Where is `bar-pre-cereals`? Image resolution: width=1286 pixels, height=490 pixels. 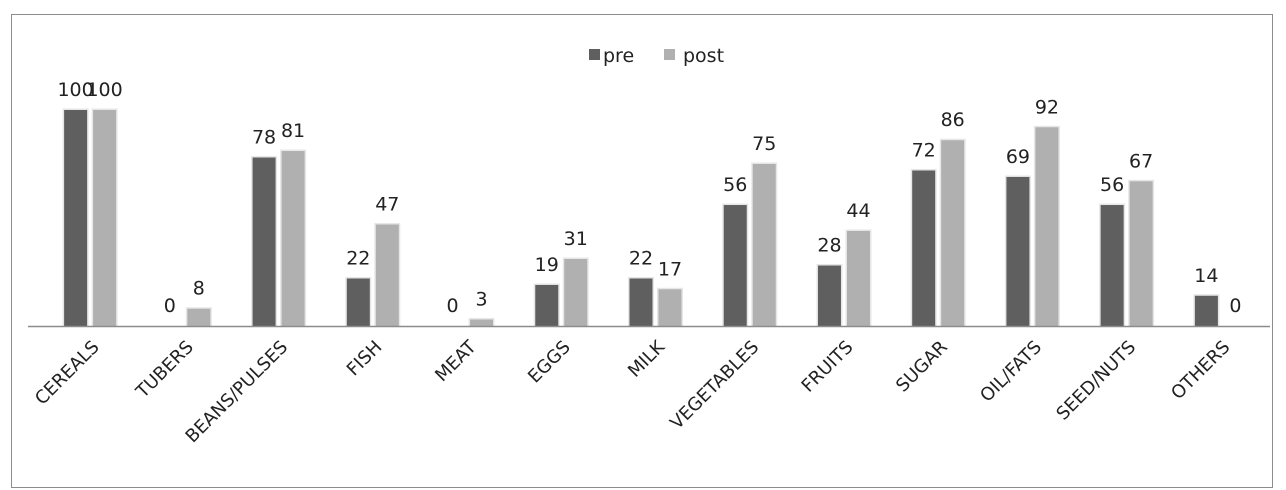
bar-pre-cereals is located at coordinates (76, 218).